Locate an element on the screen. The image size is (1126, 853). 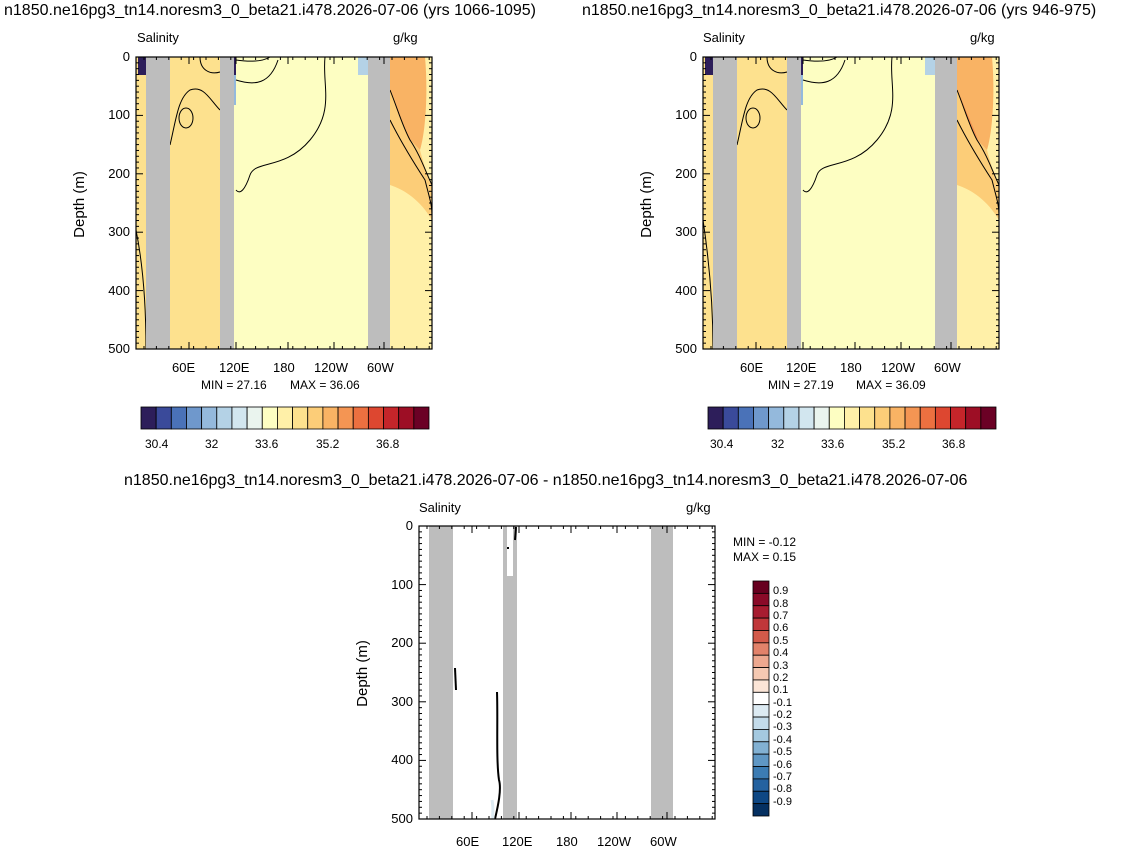
p3-cb-label: -0.8 is located at coordinates (782, 789).